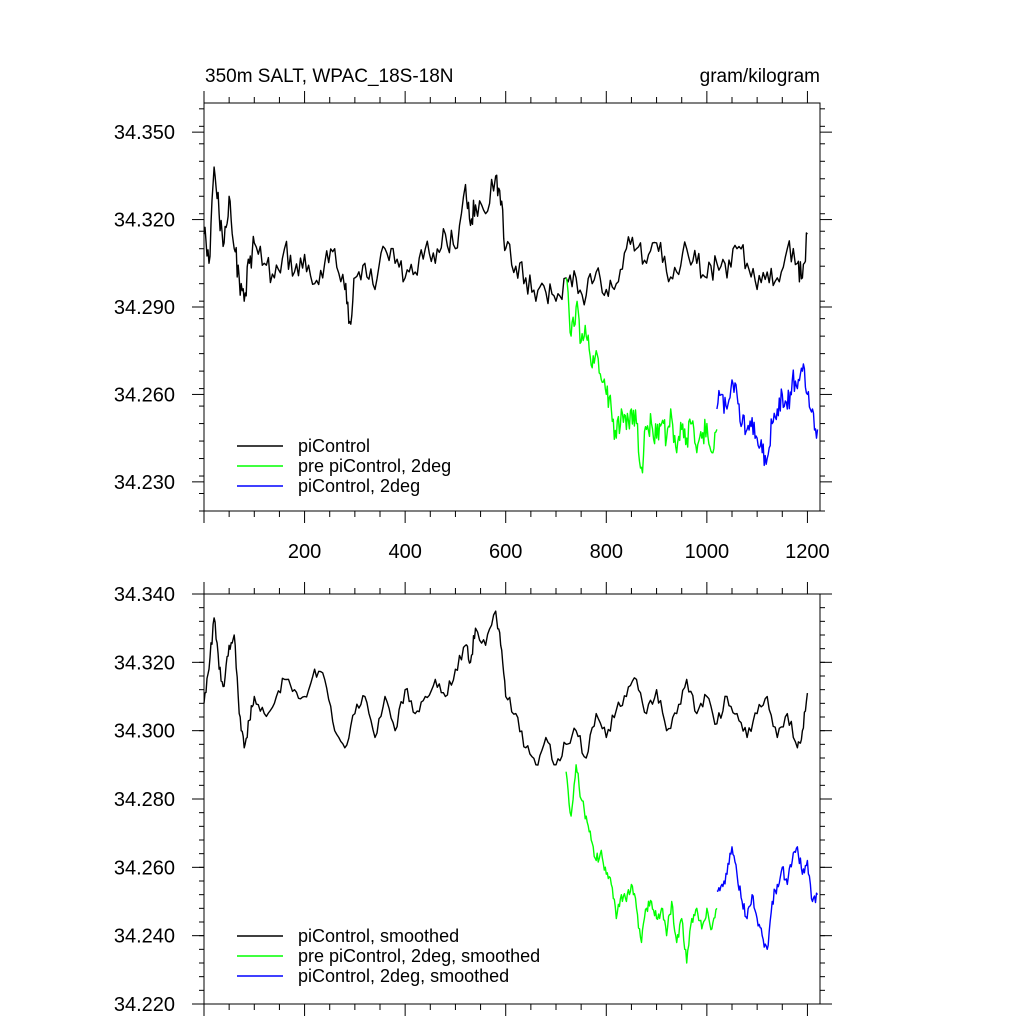 This screenshot has width=1024, height=1024. Describe the element at coordinates (807, 552) in the screenshot. I see `x-tick-label: 1200` at that location.